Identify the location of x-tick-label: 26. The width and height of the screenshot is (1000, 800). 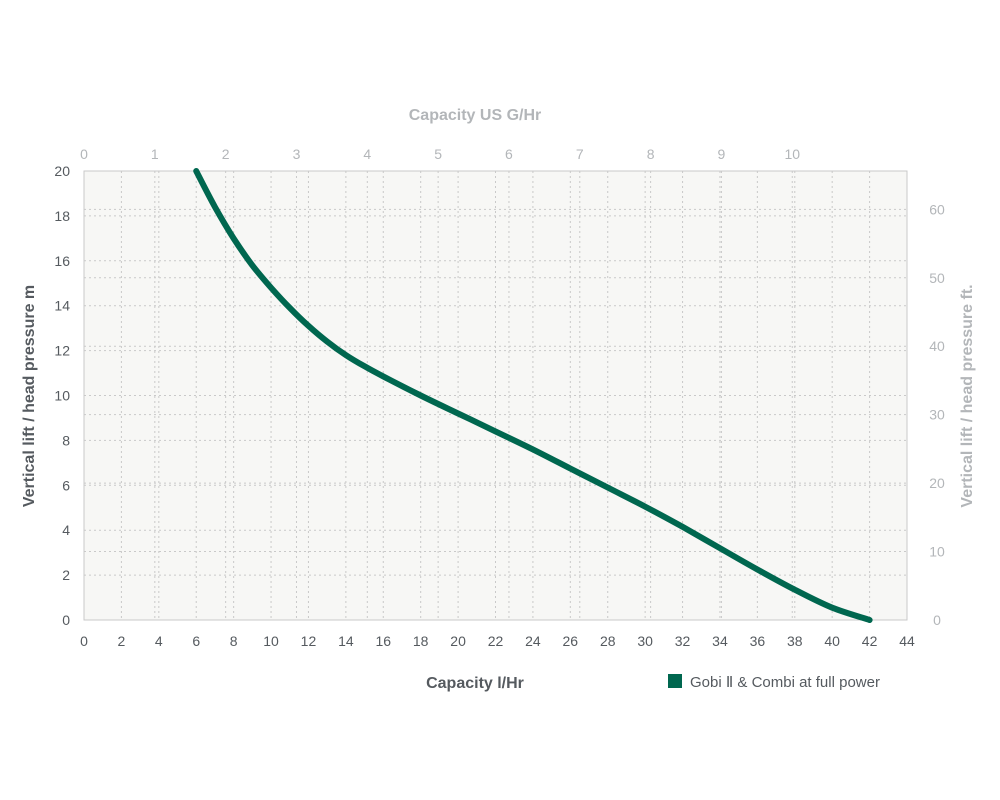
(571, 641).